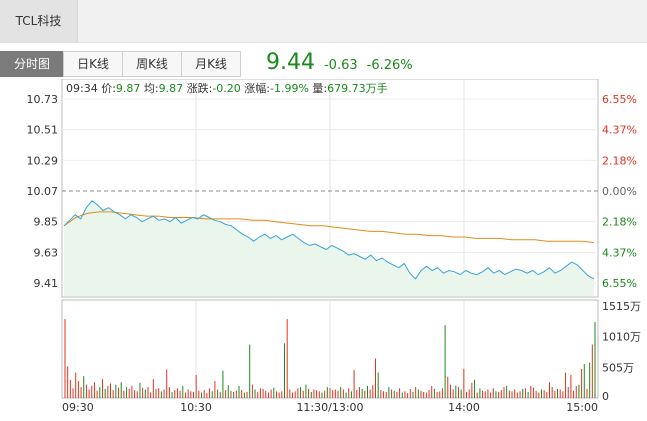 Image resolution: width=647 pixels, height=421 pixels. Describe the element at coordinates (46, 222) in the screenshot. I see `y-tick-label: 9.85` at that location.